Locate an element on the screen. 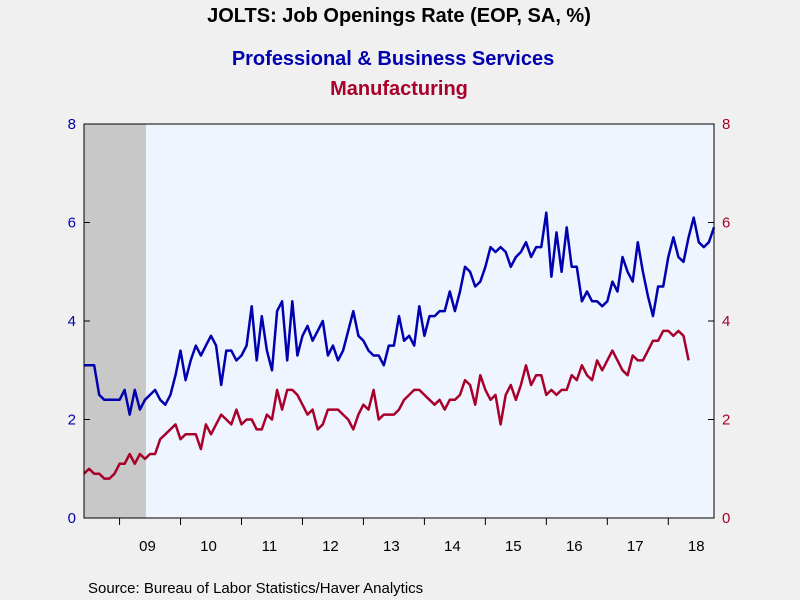 This screenshot has width=800, height=600. x-tick-label-09: 09 is located at coordinates (147, 546).